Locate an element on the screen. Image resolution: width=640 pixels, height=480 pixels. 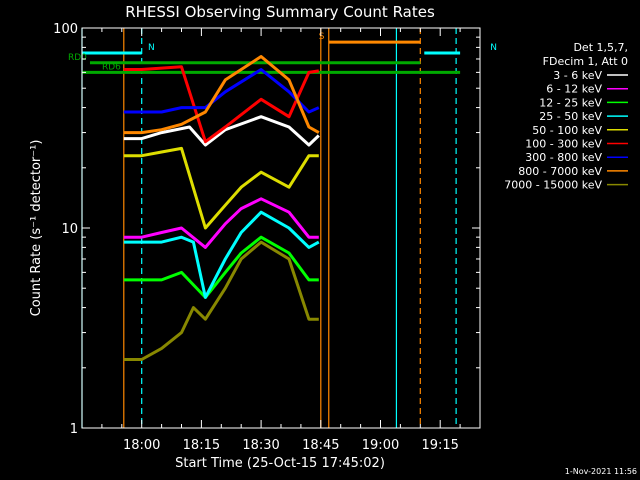
x-axis-label: Start Time (25-Oct-15 17:45:02) is located at coordinates (280, 463).